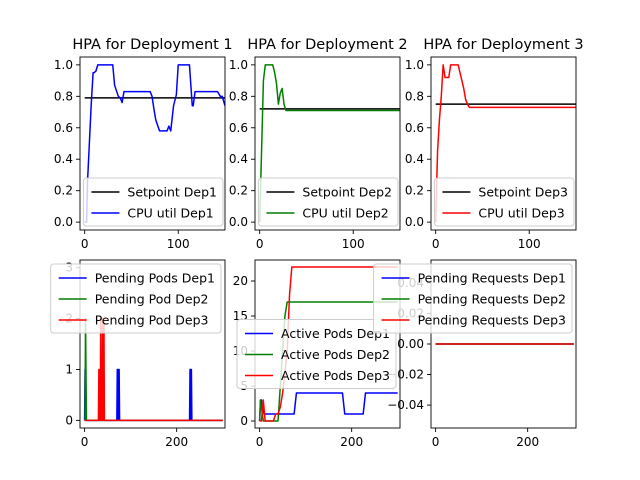  What do you see at coordinates (492, 320) in the screenshot?
I see `legend-entry: Pending Requests Dep3` at bounding box center [492, 320].